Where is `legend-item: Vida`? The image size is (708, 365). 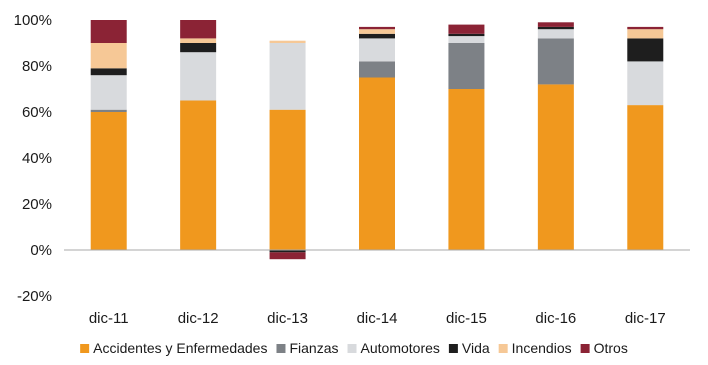 legend-item: Vida is located at coordinates (469, 348).